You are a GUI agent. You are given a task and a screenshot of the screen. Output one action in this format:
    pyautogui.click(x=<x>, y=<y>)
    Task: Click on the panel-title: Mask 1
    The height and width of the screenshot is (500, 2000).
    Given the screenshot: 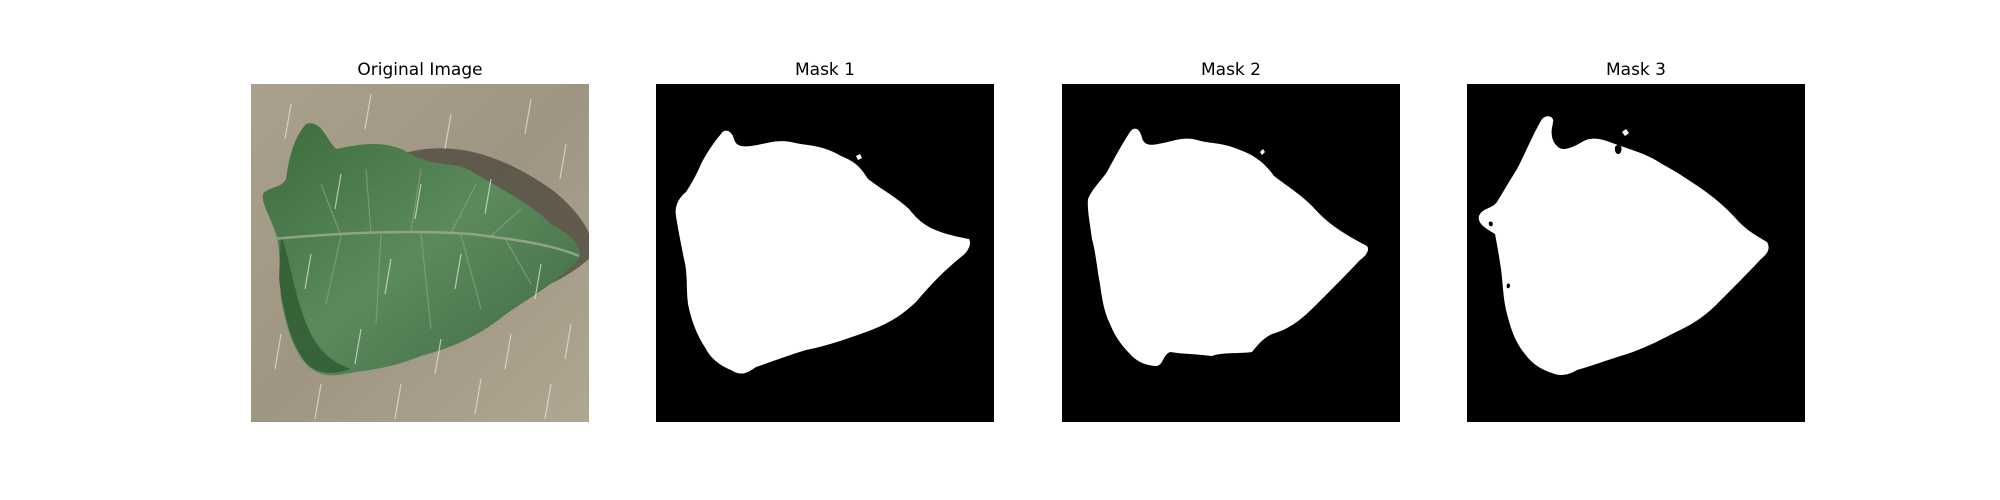 What is the action you would take?
    pyautogui.click(x=824, y=70)
    